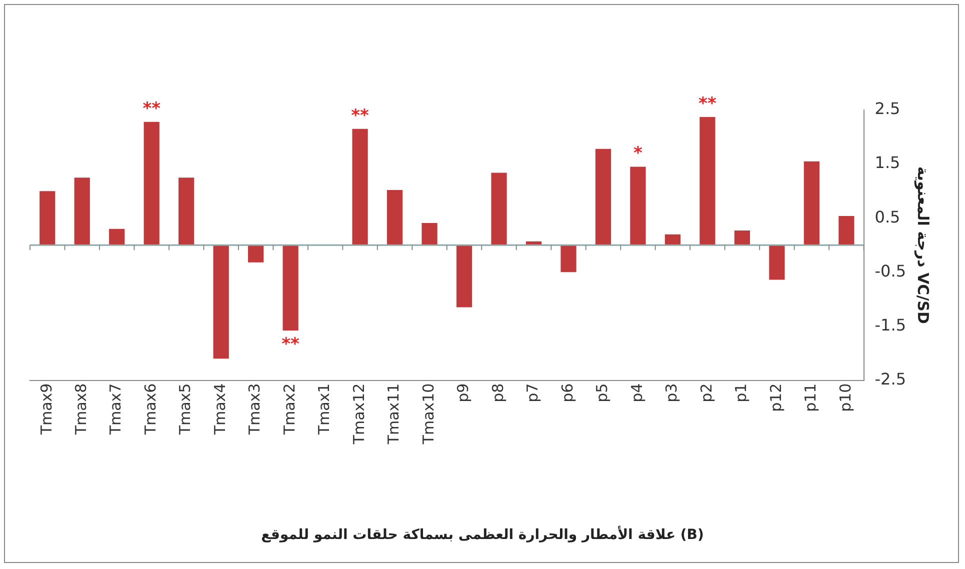 Image resolution: width=965 pixels, height=569 pixels. What do you see at coordinates (289, 409) in the screenshot?
I see `x-tick-label: Tmax2` at bounding box center [289, 409].